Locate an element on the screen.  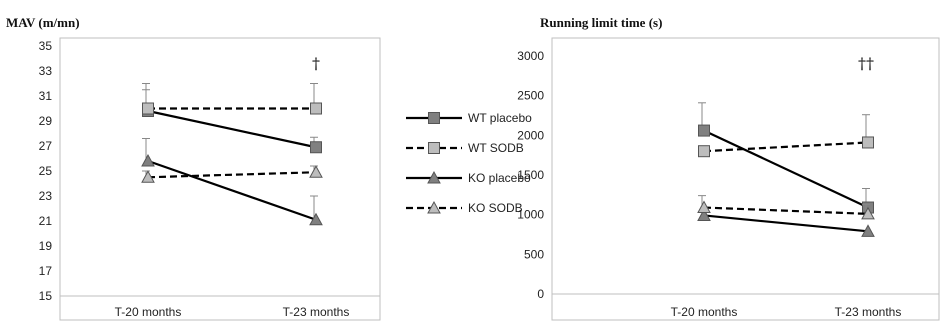
running-limit-wt-placebo-line is located at coordinates (786, 169).